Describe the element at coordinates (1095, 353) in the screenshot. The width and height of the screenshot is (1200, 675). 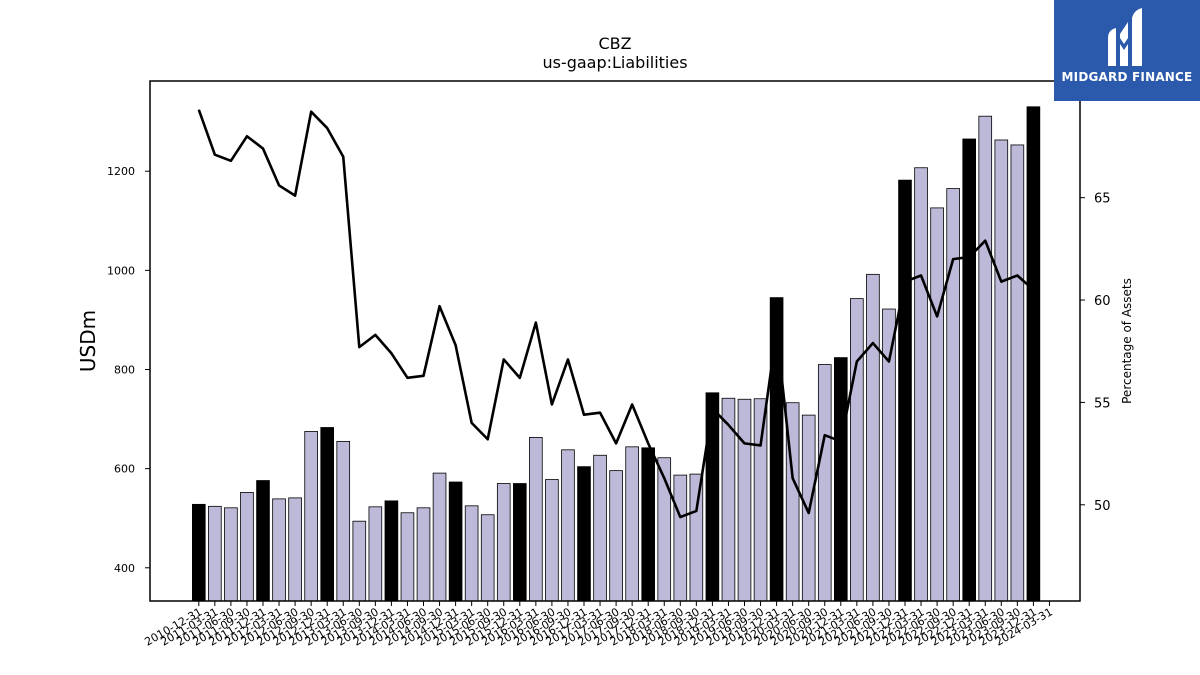
I see `right-axis: 50 55 60 65` at that location.